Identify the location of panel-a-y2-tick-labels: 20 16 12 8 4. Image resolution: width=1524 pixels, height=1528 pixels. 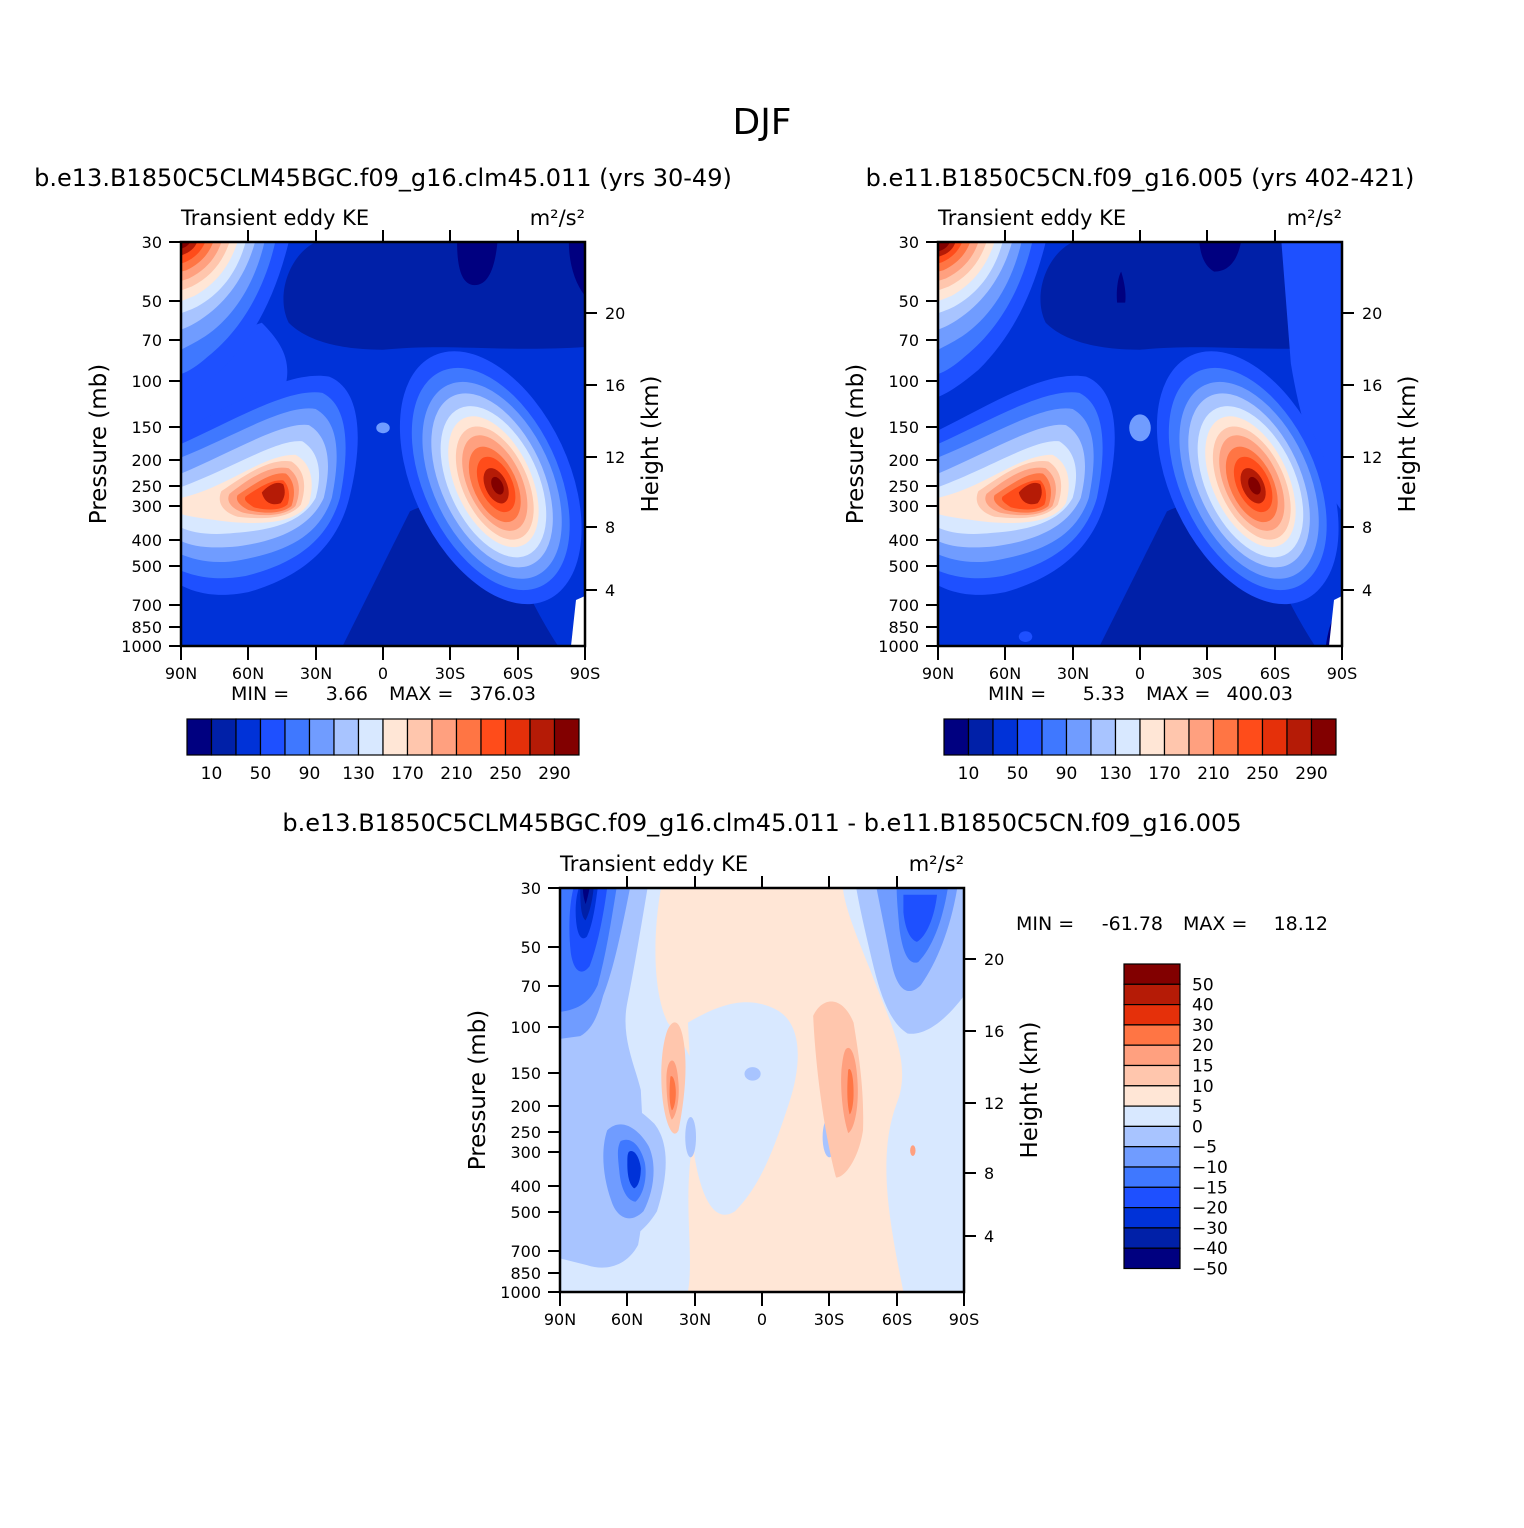
(615, 452).